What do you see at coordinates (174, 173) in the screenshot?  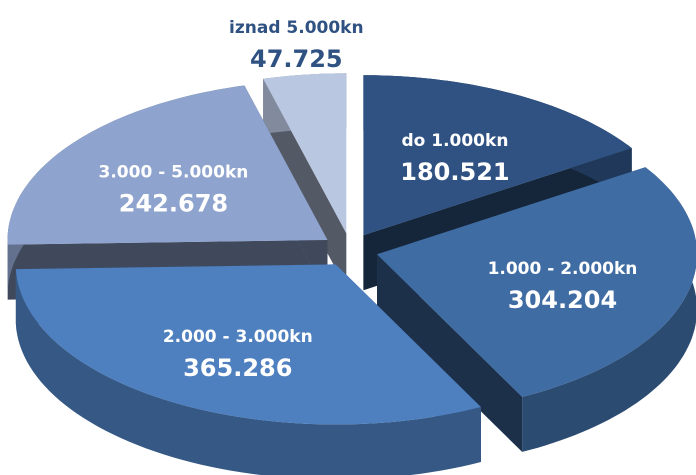 I see `slice-label: 3.000 - 5.000kn` at bounding box center [174, 173].